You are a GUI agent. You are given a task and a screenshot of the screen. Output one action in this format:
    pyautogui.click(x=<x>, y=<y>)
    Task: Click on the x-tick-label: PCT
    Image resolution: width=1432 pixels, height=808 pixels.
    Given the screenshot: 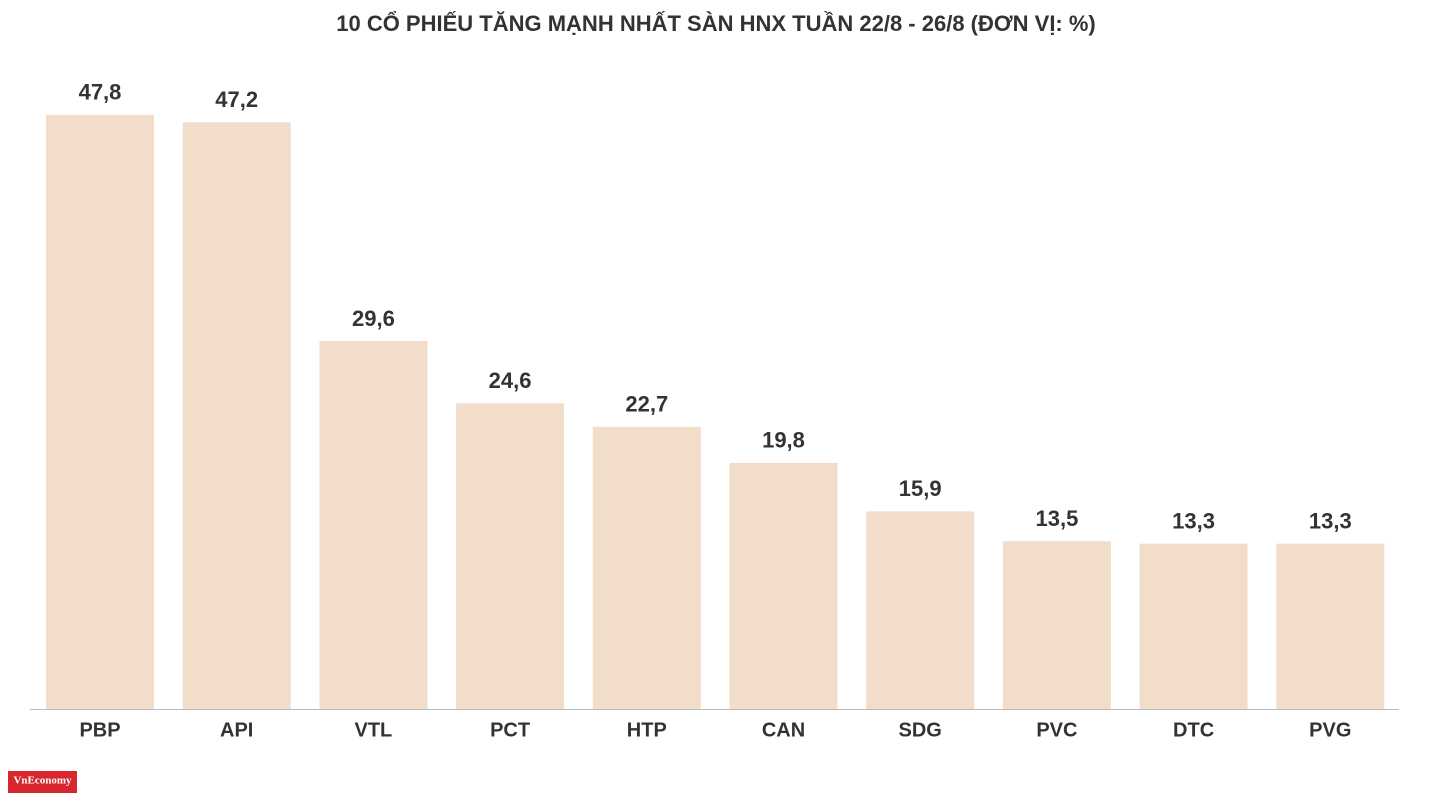 What is the action you would take?
    pyautogui.click(x=510, y=730)
    